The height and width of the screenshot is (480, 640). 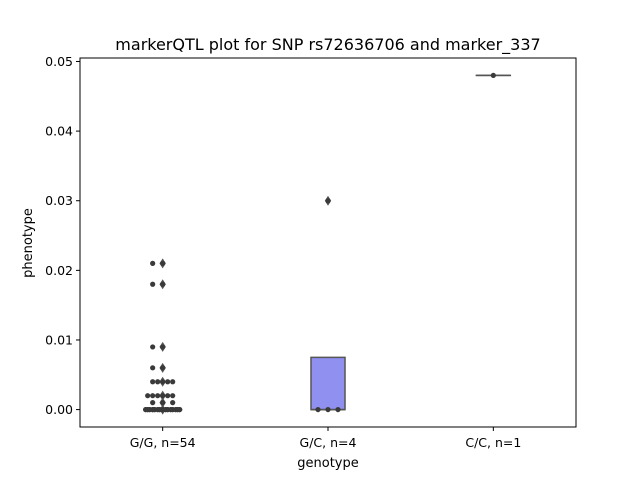 I want to click on y-tick-label: 0.05, so click(x=59, y=61).